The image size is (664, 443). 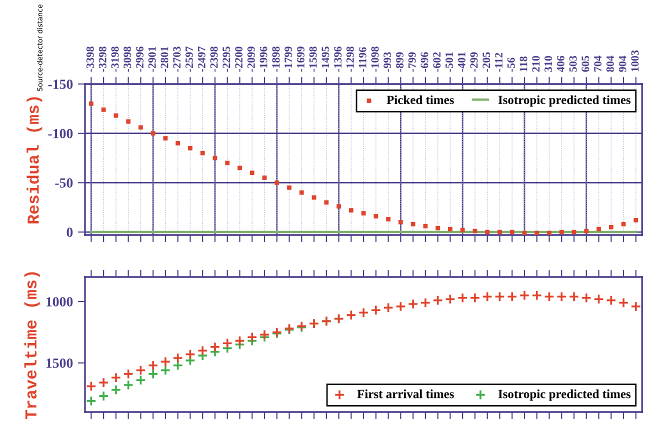 What do you see at coordinates (32, 346) in the screenshot?
I see `y-axis-title: Traveltime (ms)` at bounding box center [32, 346].